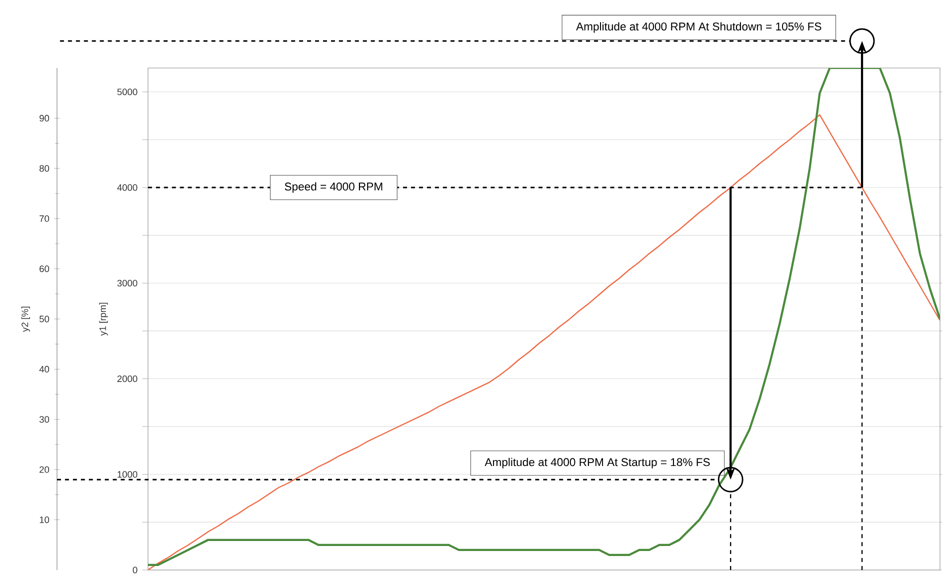  Describe the element at coordinates (135, 570) in the screenshot. I see `y-tick-label: 0` at that location.